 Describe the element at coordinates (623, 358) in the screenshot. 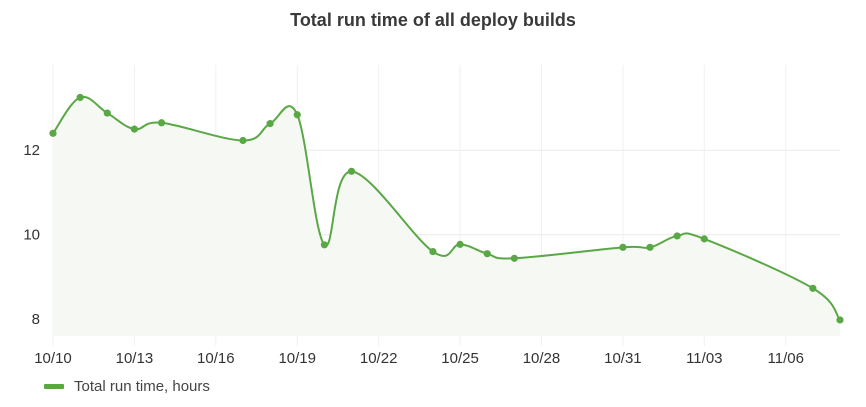

I see `x-tick-label: 10/31` at that location.